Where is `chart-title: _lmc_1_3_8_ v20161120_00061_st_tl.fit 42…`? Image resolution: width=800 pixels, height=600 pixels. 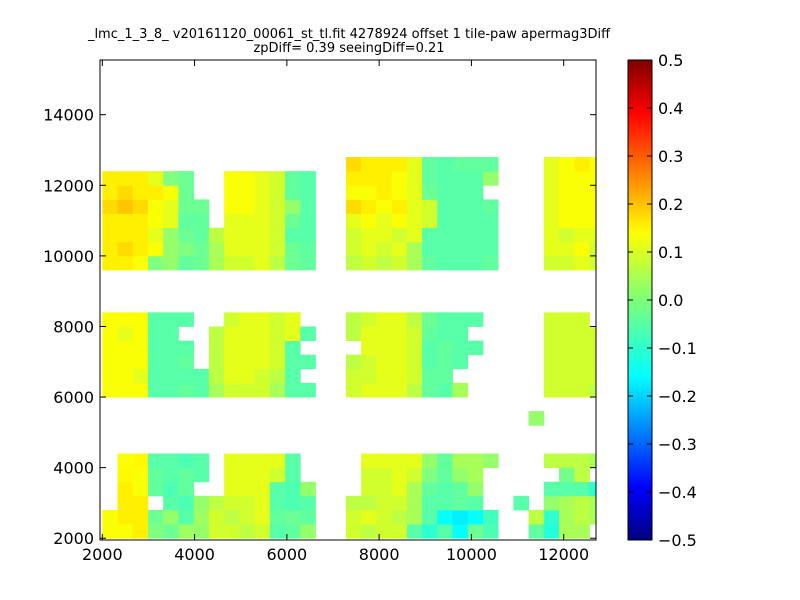 chart-title: _lmc_1_3_8_ v20161120_00061_st_tl.fit 42… is located at coordinates (349, 34).